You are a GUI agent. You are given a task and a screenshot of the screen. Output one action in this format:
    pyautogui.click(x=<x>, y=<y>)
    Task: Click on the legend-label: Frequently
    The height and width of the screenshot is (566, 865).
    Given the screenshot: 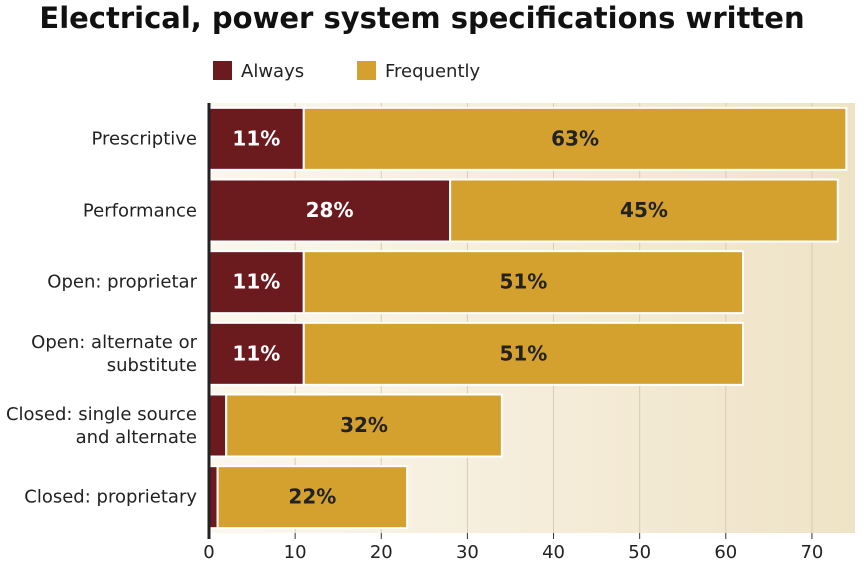 What is the action you would take?
    pyautogui.click(x=432, y=71)
    